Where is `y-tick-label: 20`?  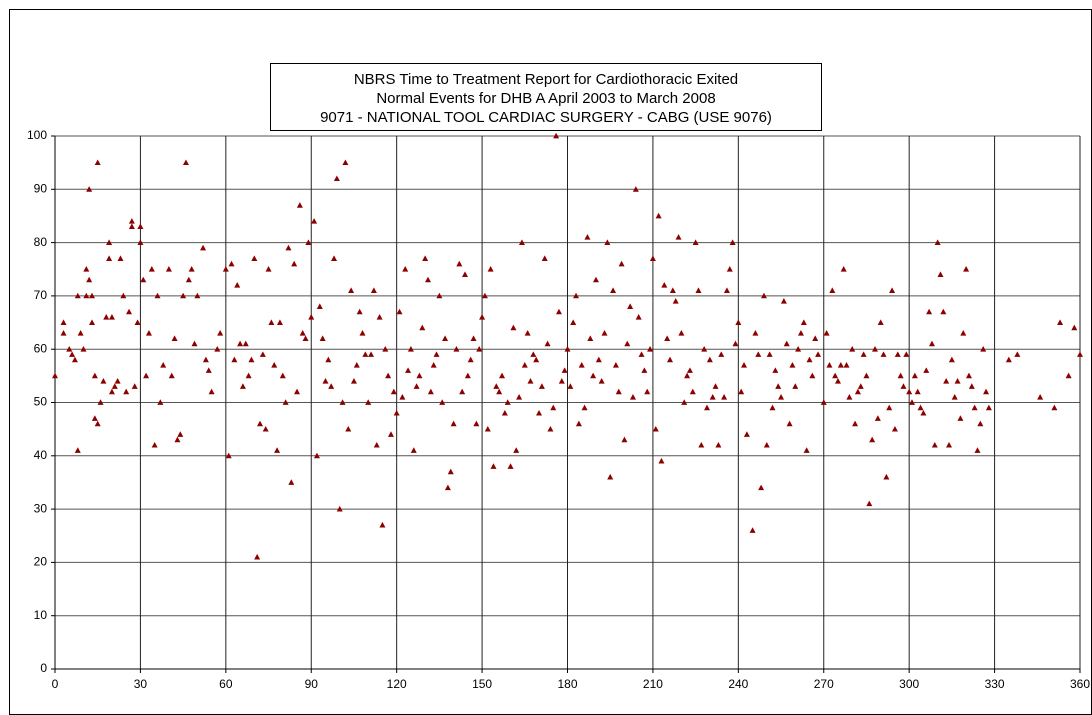 y-tick-label: 20 is located at coordinates (41, 562).